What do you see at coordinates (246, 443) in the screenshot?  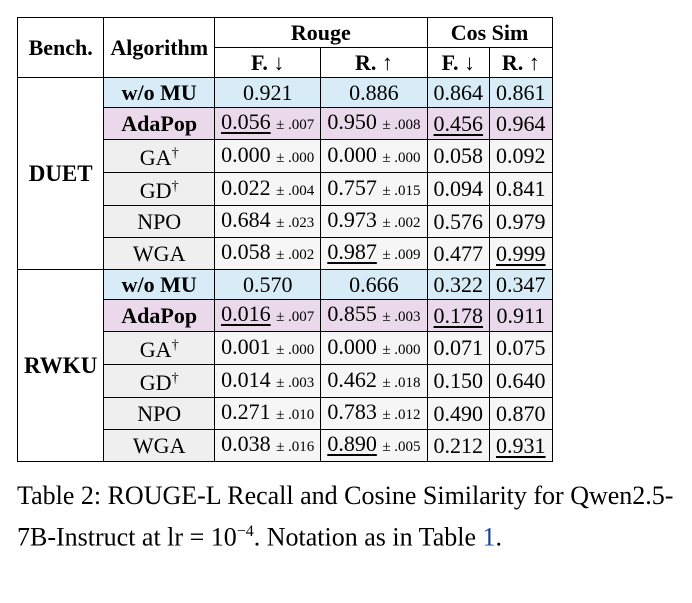 I see `rouge-forget-cell-value: 0.038` at bounding box center [246, 443].